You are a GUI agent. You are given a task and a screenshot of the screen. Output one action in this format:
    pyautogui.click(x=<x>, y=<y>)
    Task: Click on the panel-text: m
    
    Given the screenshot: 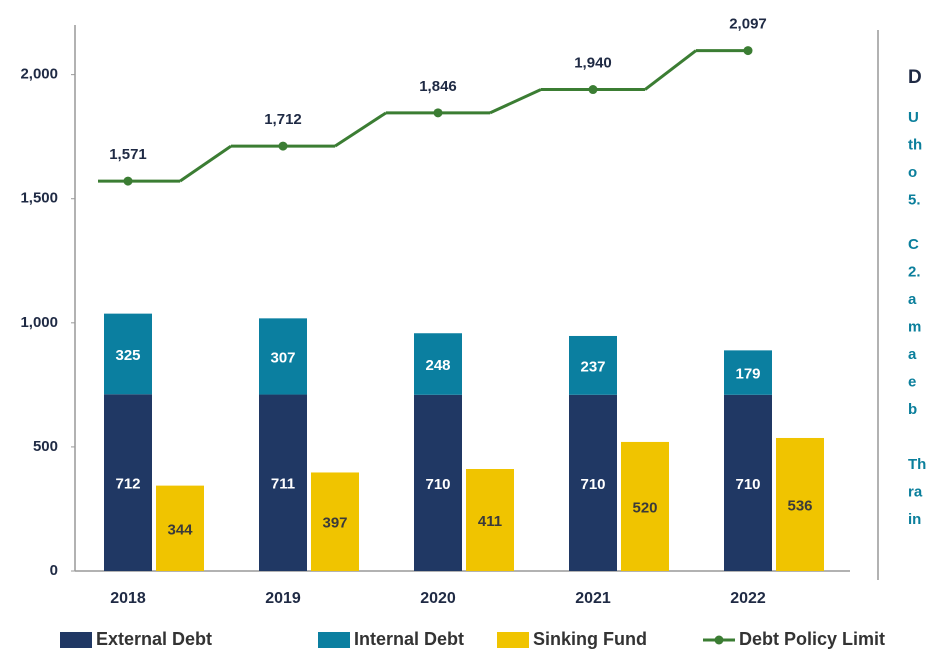 What is the action you would take?
    pyautogui.click(x=914, y=326)
    